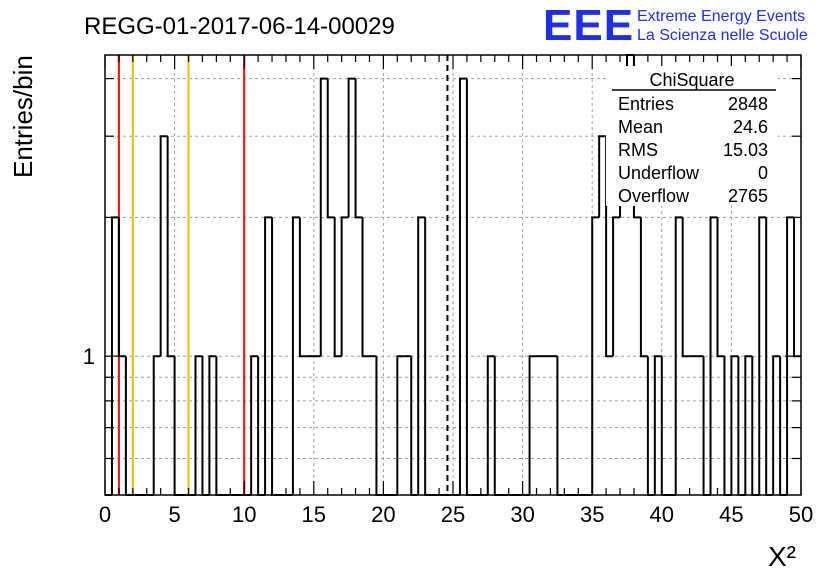 The image size is (836, 572). I want to click on stats-value-overflow: 2765, so click(748, 196).